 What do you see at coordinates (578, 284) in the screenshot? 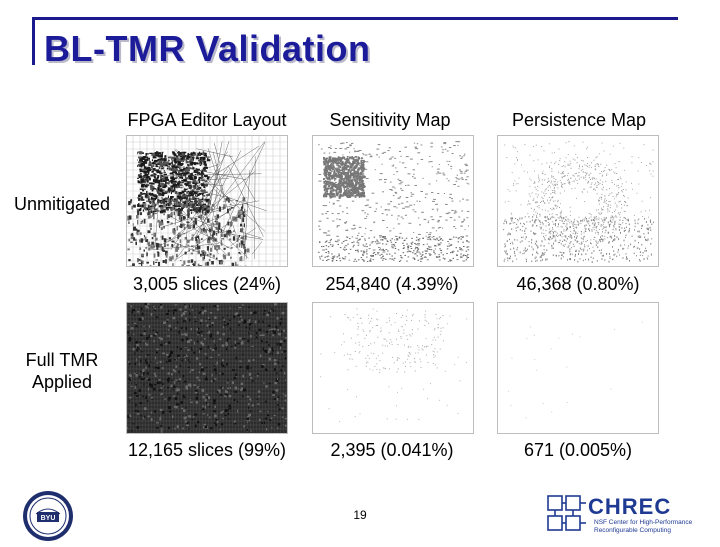
I see `caption-unmitigated-persistence: 46,368 (0.80%)` at bounding box center [578, 284].